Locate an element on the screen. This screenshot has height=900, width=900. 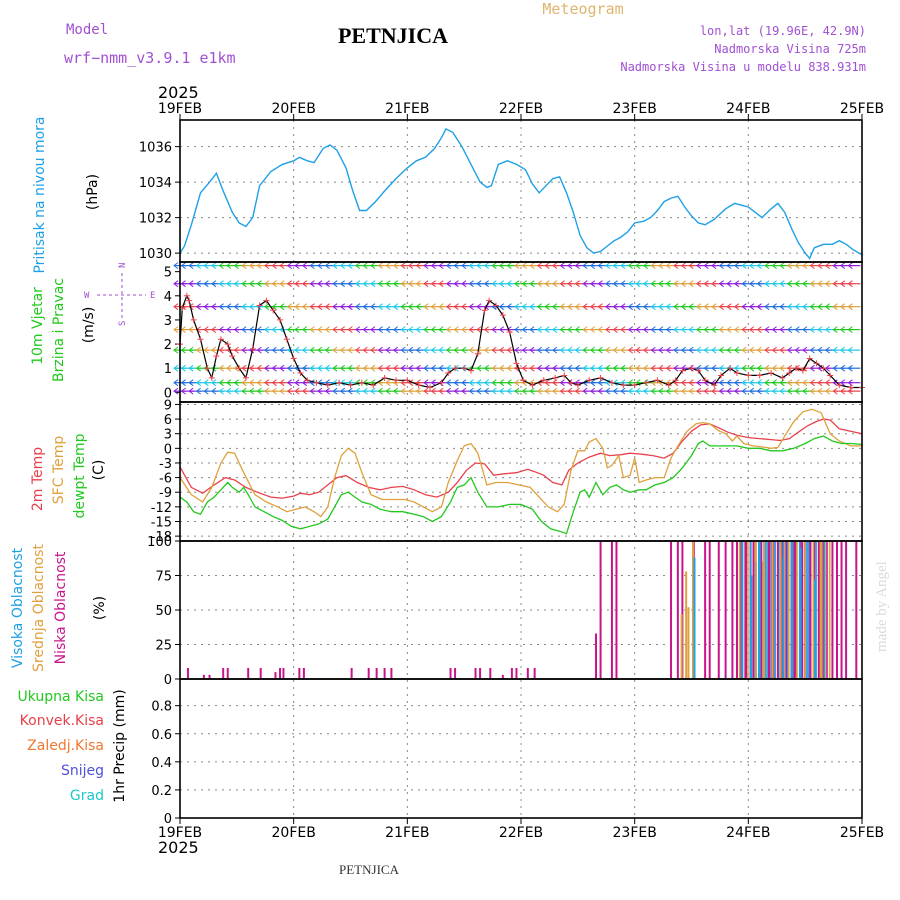
x-tick-label-top: 22FEB is located at coordinates (521, 109).